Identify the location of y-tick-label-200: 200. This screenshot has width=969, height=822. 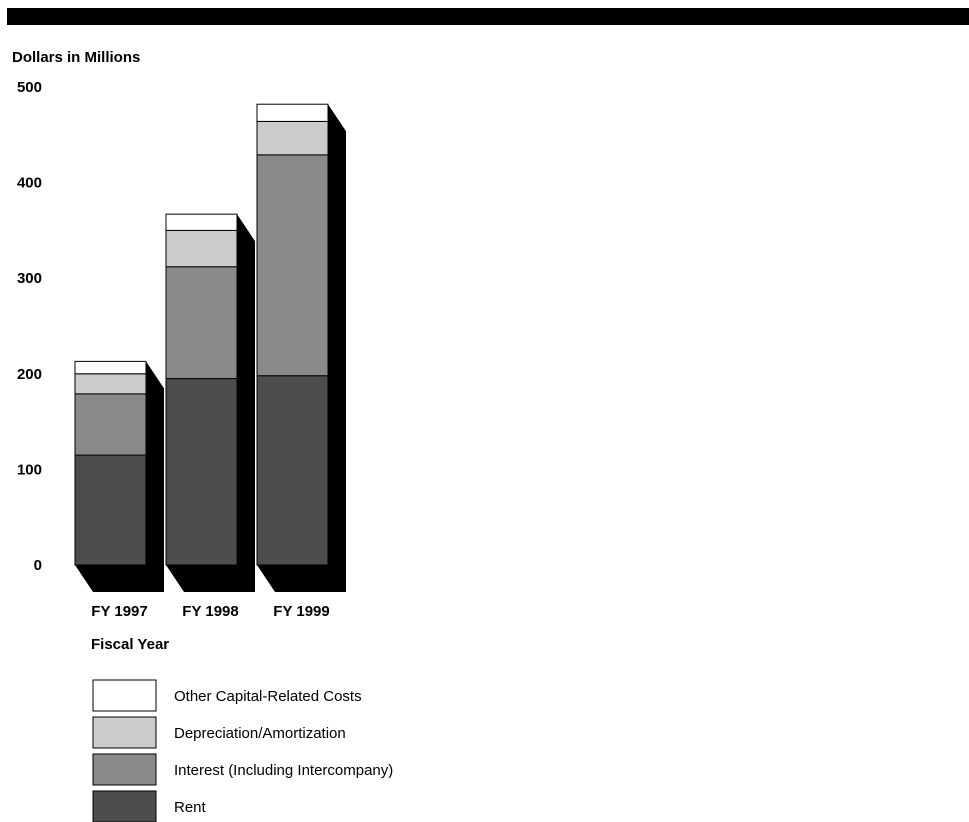
(29, 374).